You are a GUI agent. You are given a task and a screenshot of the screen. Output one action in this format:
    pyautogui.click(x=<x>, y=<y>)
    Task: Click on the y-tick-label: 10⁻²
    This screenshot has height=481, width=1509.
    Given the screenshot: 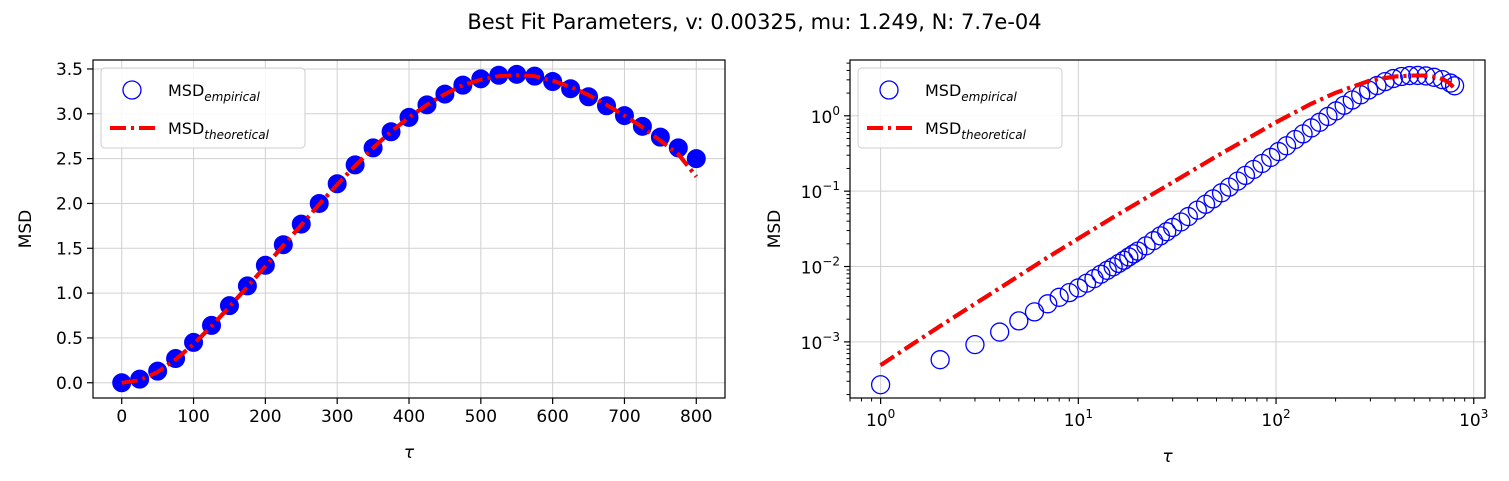 What is the action you would take?
    pyautogui.click(x=820, y=267)
    